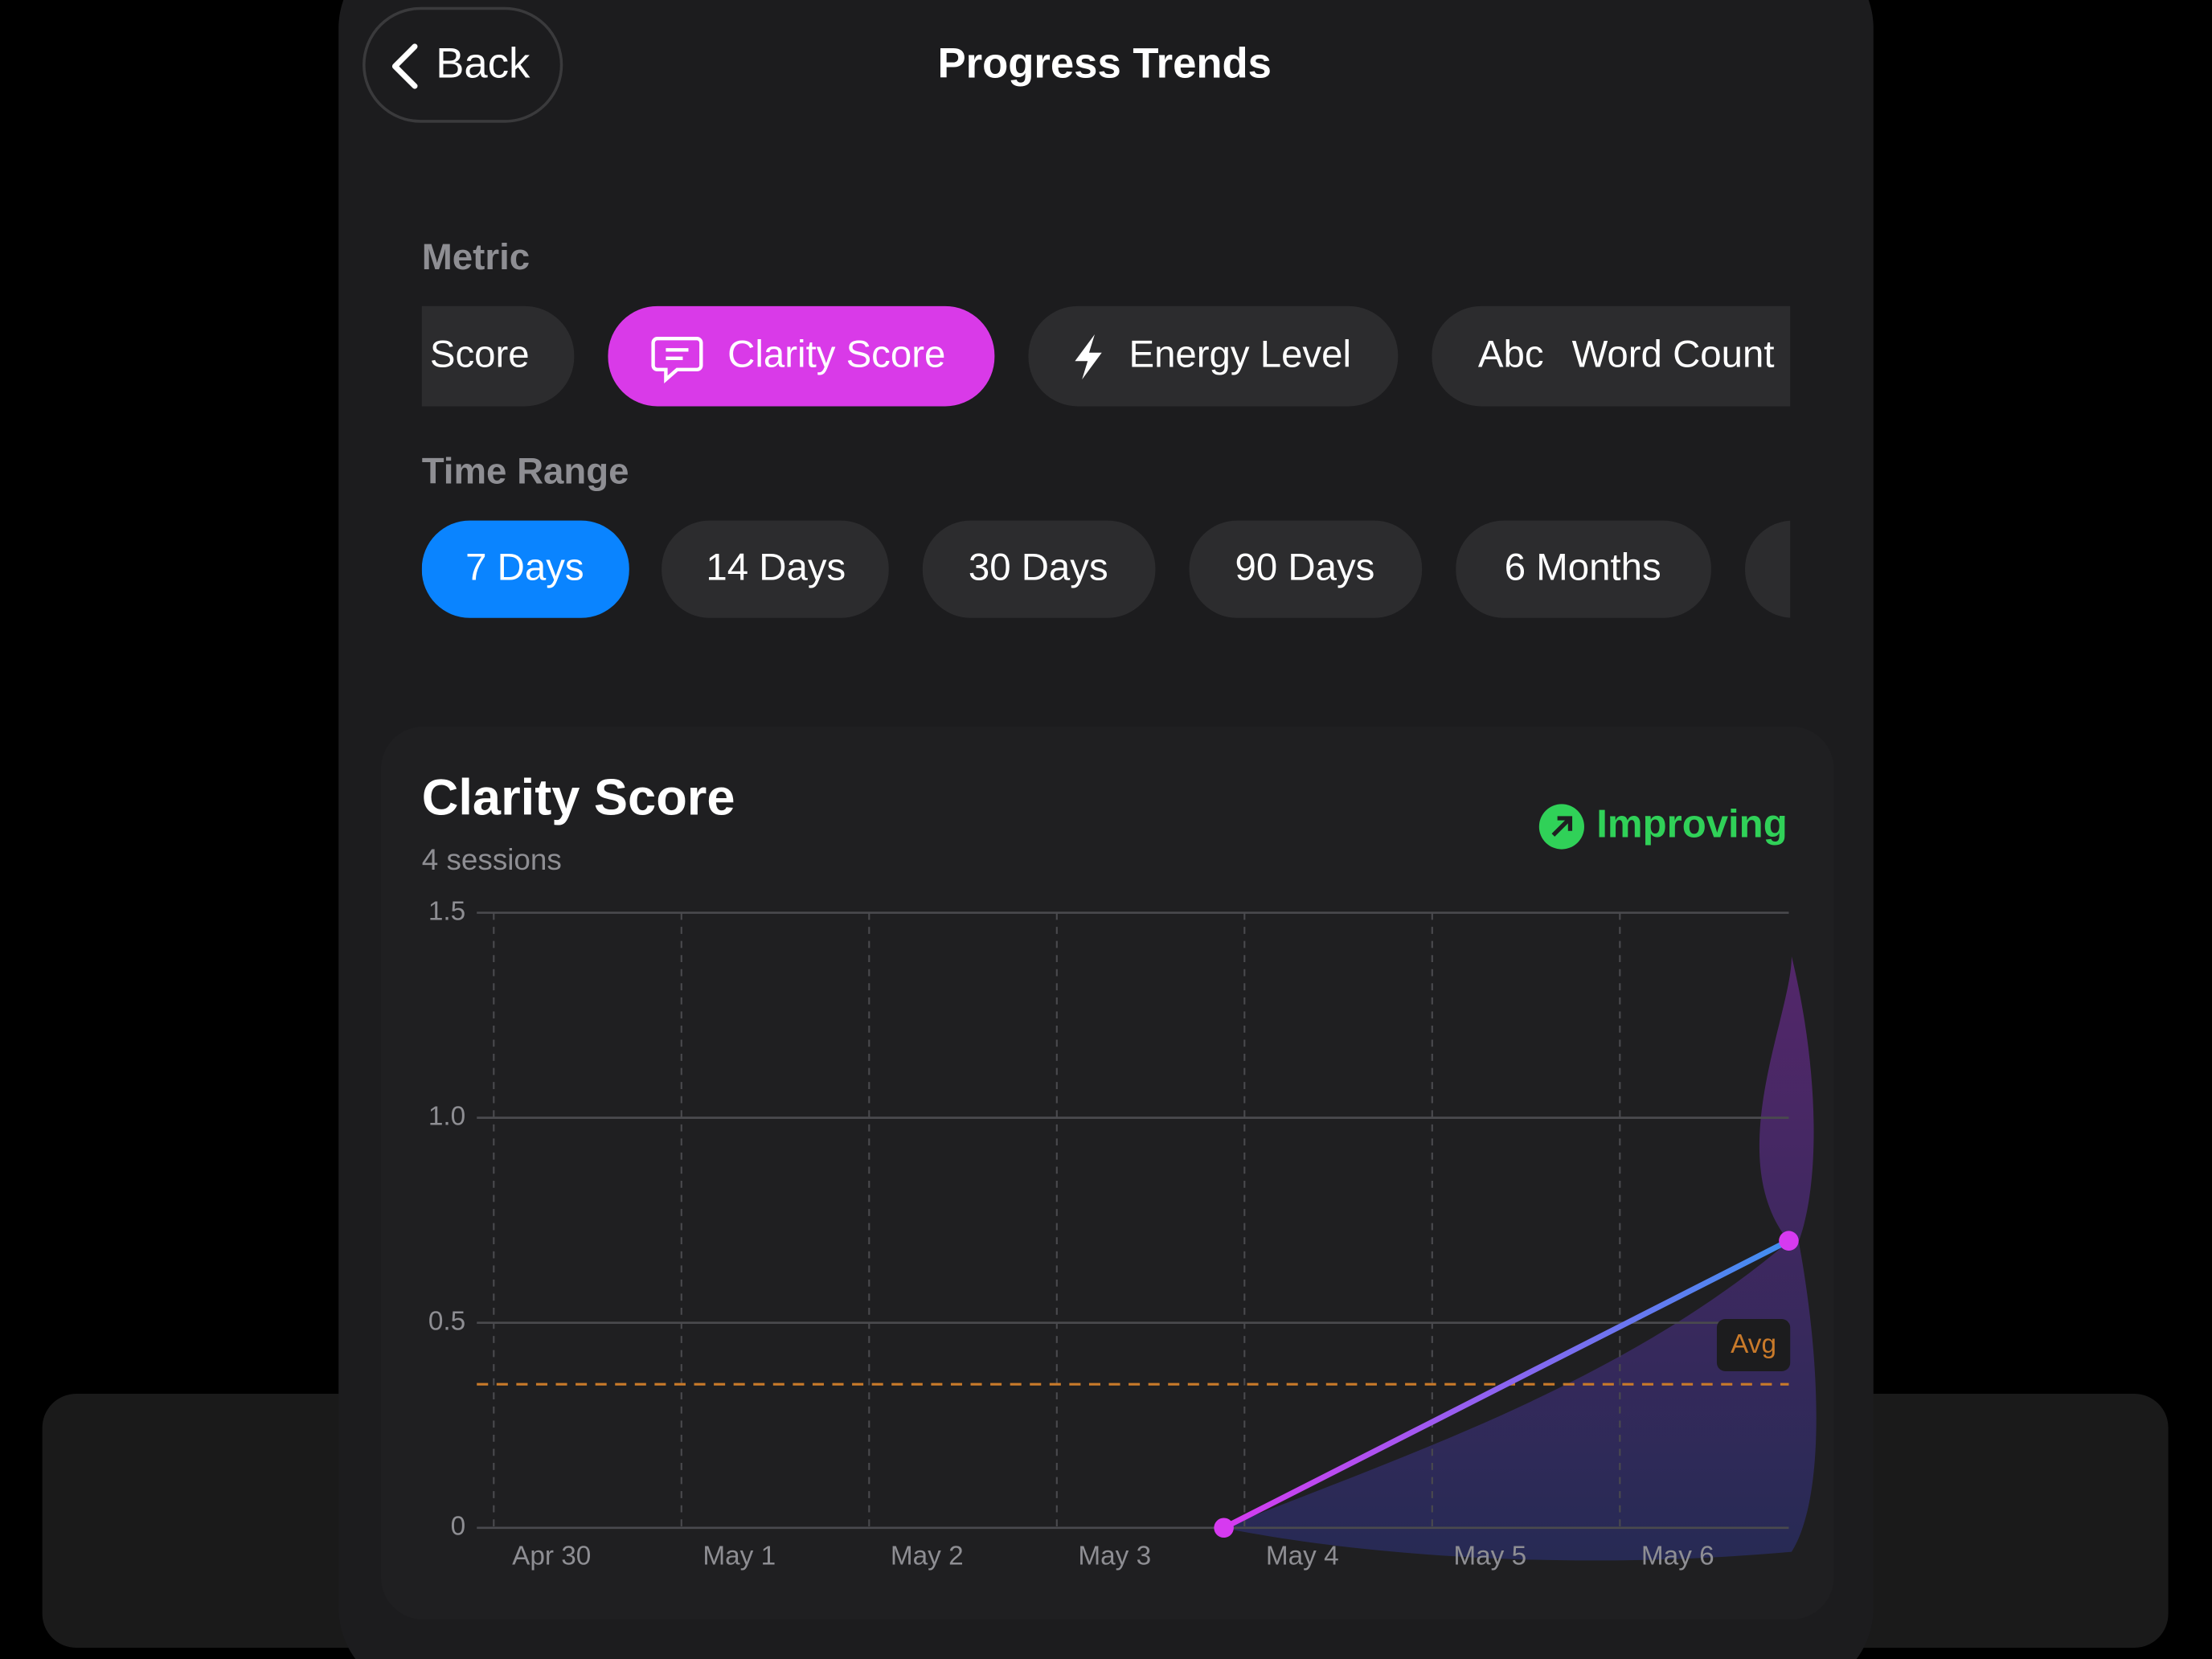  I want to click on back-label: Back, so click(483, 63).